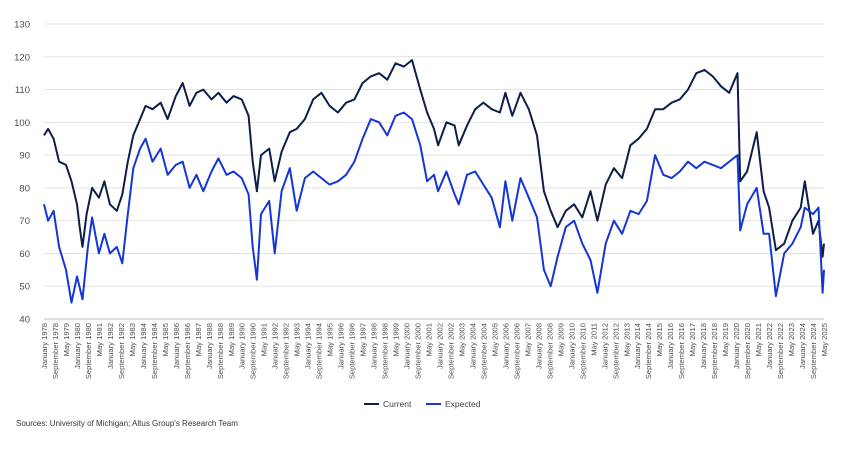  I want to click on x-tick-label: May 2015, so click(659, 339).